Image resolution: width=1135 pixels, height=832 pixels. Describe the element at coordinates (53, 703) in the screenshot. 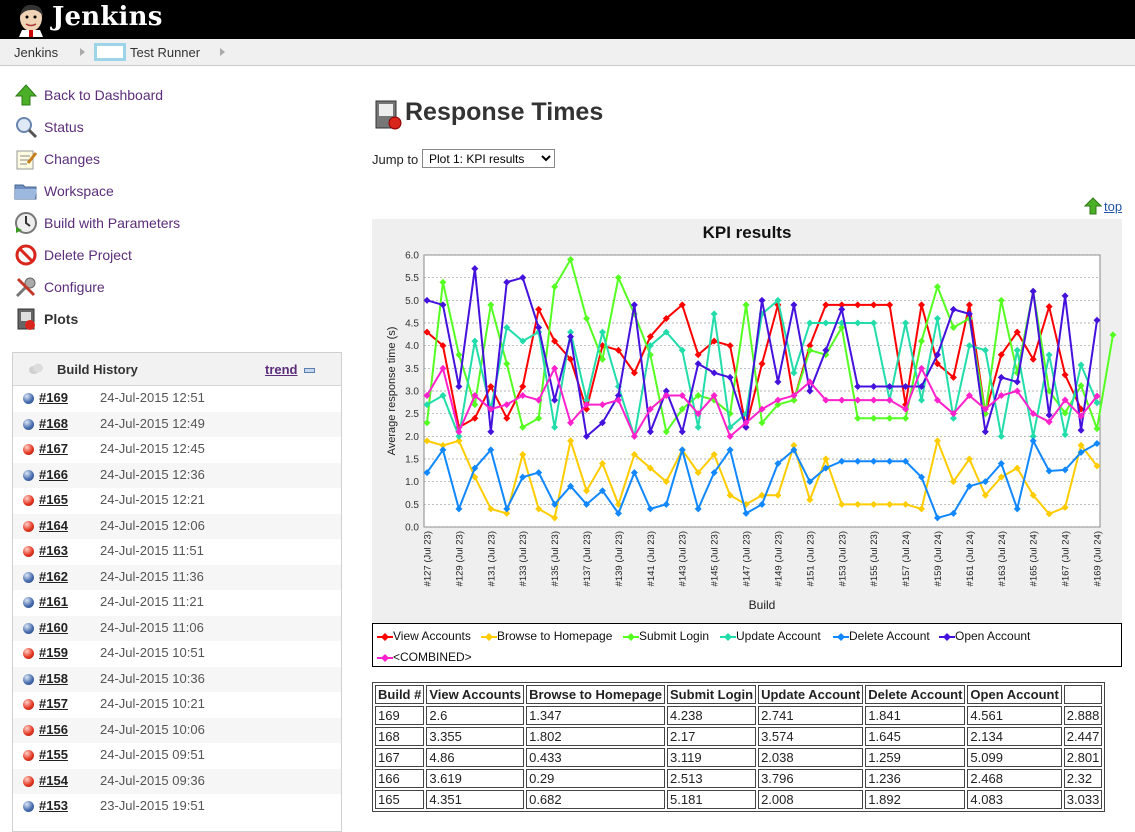

I see `build-number-link: #157` at that location.